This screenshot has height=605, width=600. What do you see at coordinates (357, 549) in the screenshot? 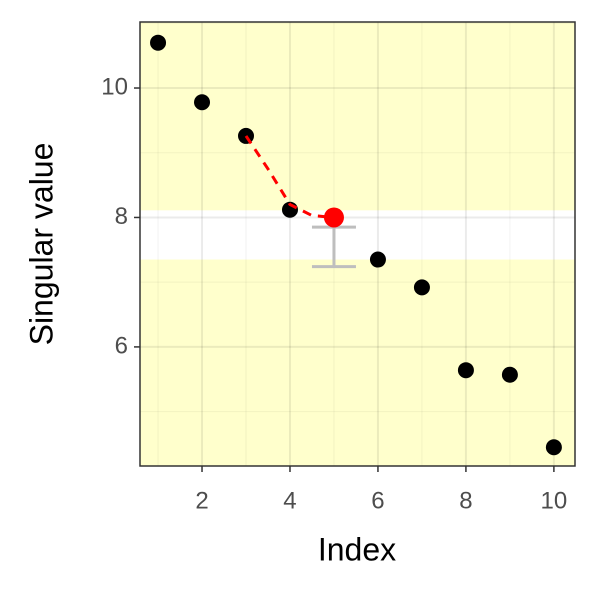
I see `x-axis-title: Index` at bounding box center [357, 549].